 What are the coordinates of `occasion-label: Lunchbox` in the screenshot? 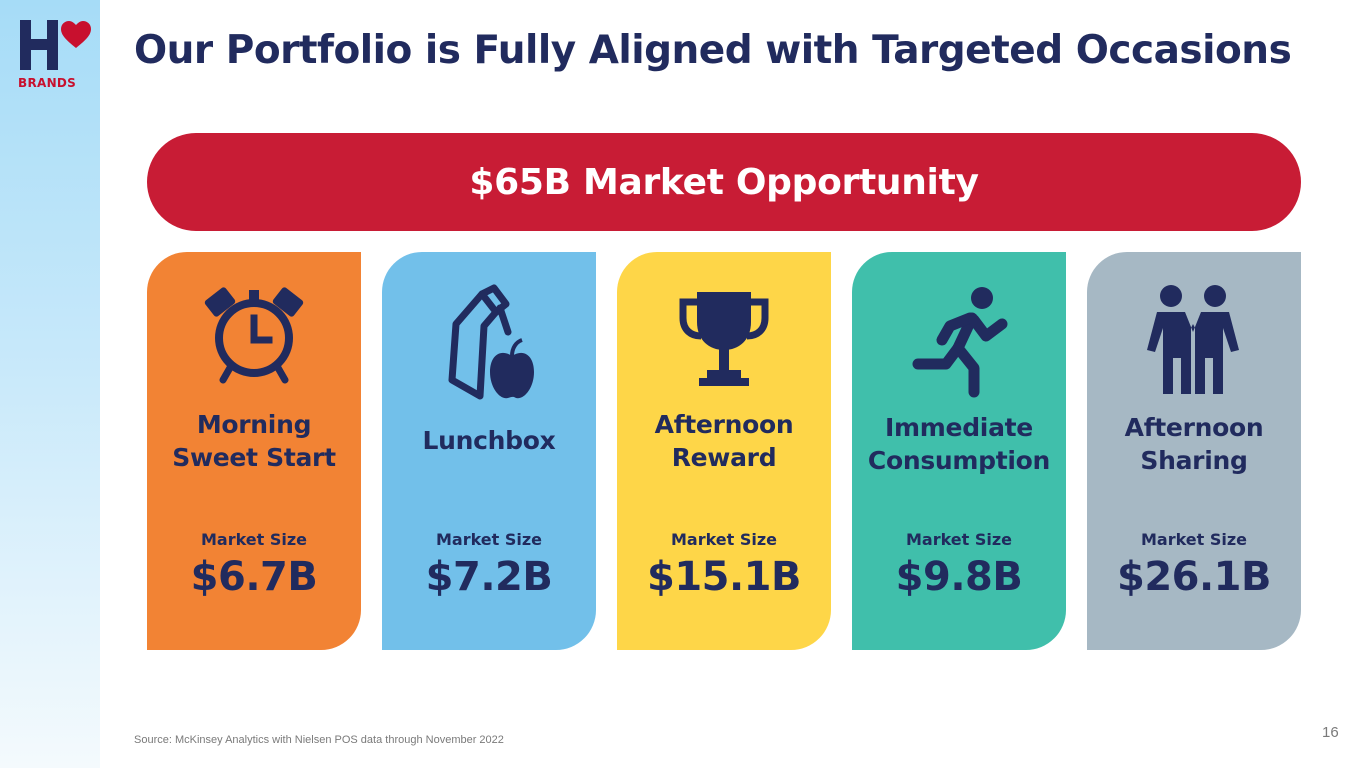 It's located at (489, 440).